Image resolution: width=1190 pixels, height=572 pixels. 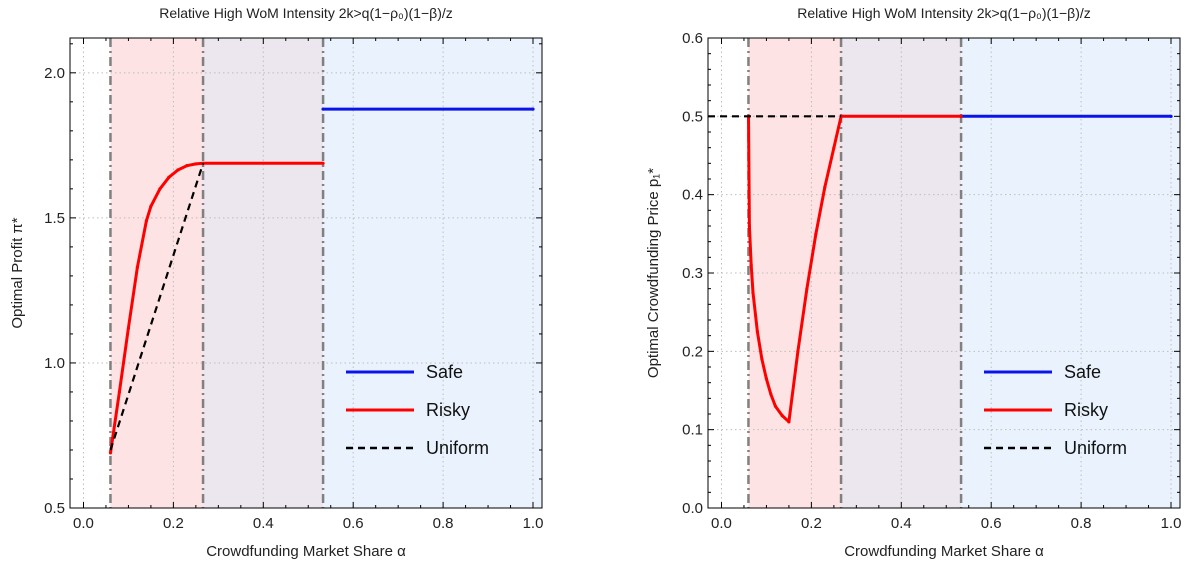 I want to click on series-line-risky, so click(x=854, y=269).